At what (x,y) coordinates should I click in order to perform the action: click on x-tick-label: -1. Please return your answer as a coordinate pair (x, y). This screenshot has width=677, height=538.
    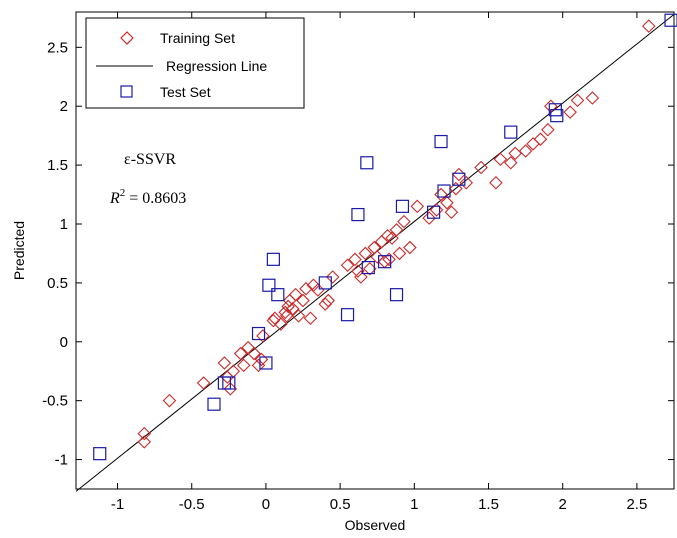
    Looking at the image, I should click on (117, 504).